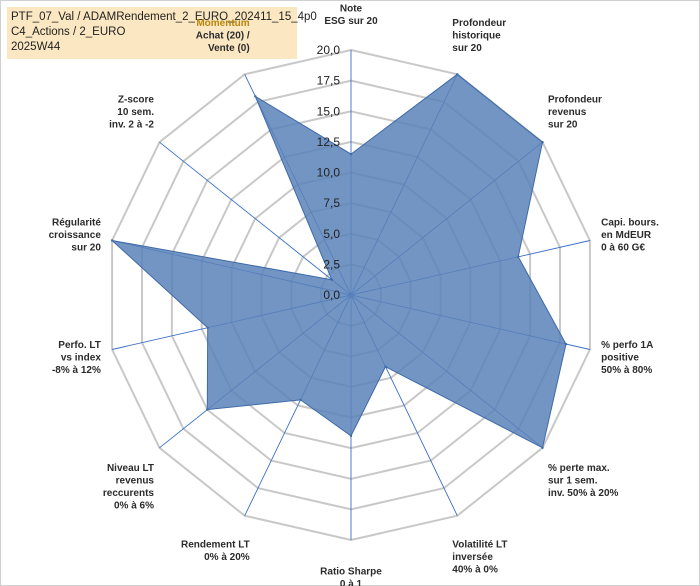  What do you see at coordinates (329, 50) in the screenshot?
I see `tick-label-8: 20,0` at bounding box center [329, 50].